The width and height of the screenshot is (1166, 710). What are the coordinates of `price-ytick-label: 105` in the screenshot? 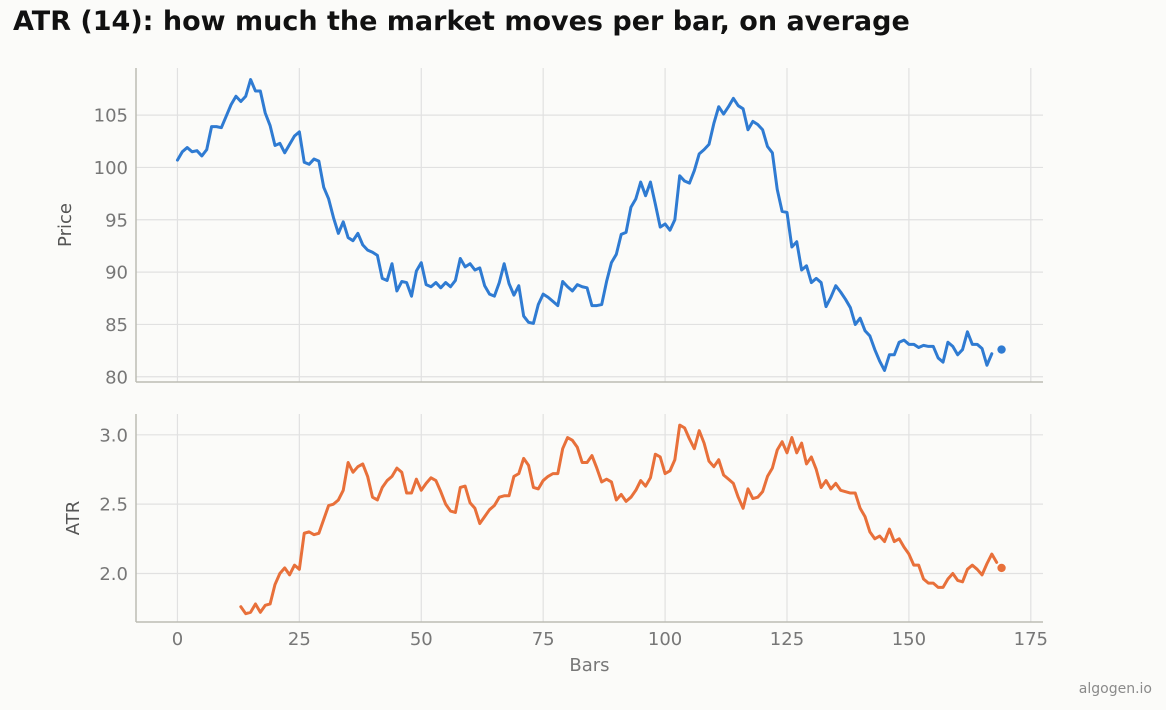 It's located at (111, 116).